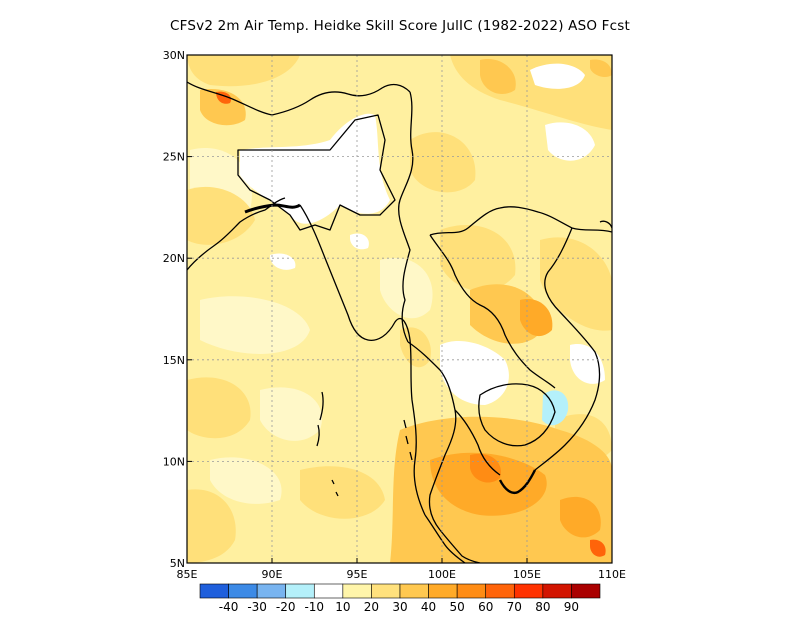  Describe the element at coordinates (408, 440) in the screenshot. I see `mergui-archipelago` at that location.